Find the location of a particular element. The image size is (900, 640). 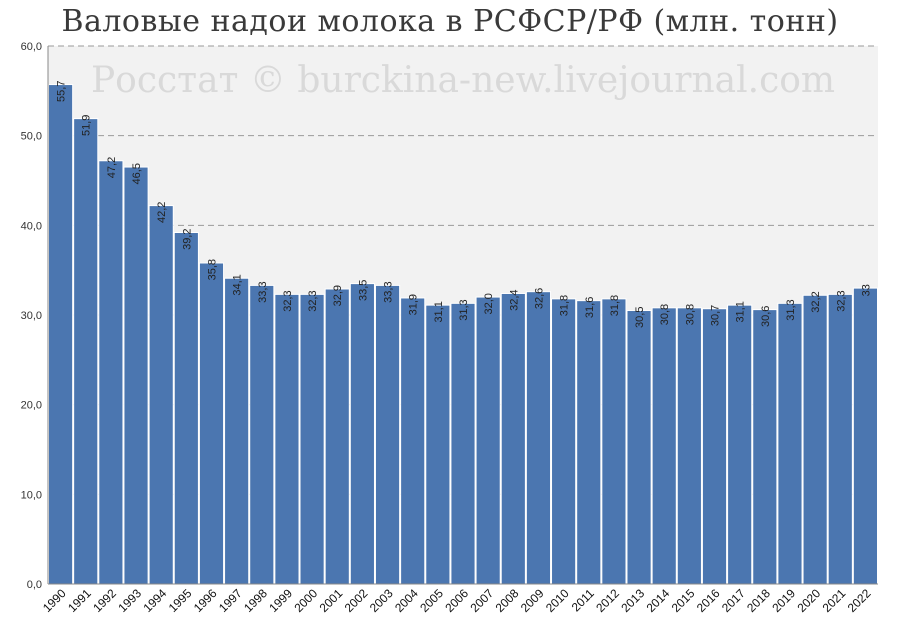

y-axis: 0,0 10,0 20,0 30,0 40,0 50,0 60,0 is located at coordinates (35, 316).